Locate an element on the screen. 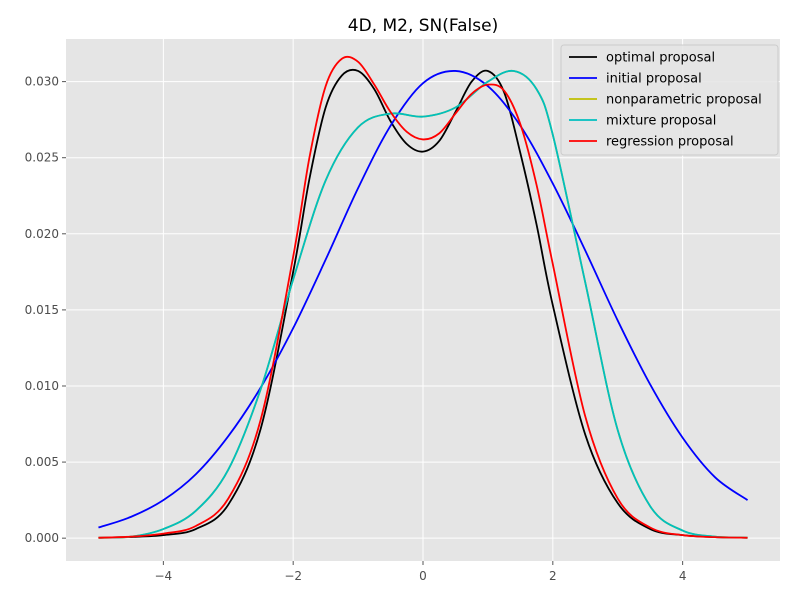 The height and width of the screenshot is (600, 800). y-axis: 0.000 0.005 0.010 0.015 0.020 0.025 0.030 is located at coordinates (45, 310).